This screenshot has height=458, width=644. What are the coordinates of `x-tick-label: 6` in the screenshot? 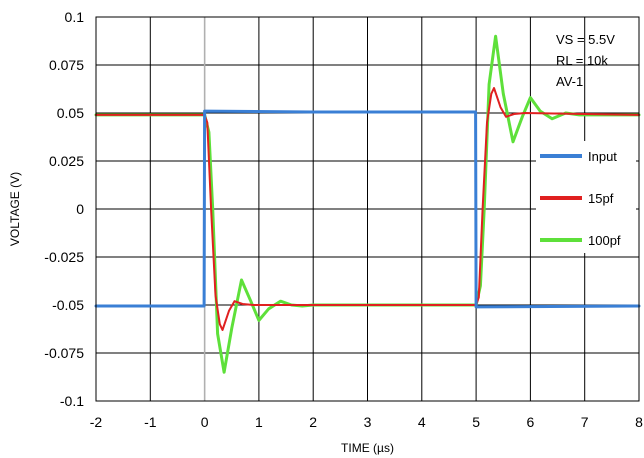 It's located at (531, 422).